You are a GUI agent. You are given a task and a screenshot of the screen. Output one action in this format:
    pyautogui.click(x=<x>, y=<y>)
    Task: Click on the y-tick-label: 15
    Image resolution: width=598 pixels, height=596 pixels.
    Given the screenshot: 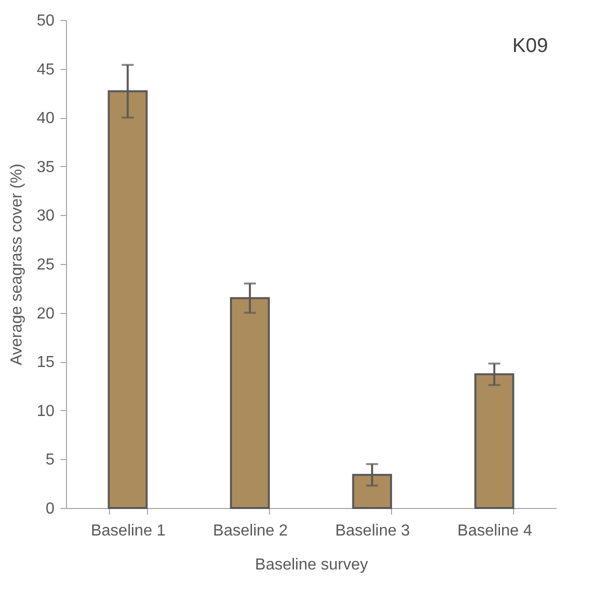 What is the action you would take?
    pyautogui.click(x=45, y=363)
    